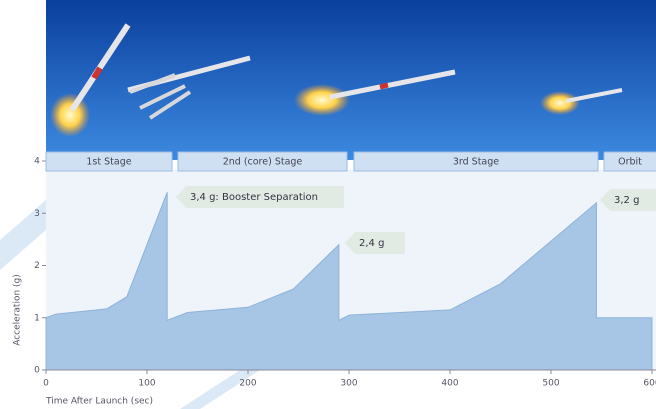 The image size is (656, 409). I want to click on y-tick-label: 2, so click(37, 266).